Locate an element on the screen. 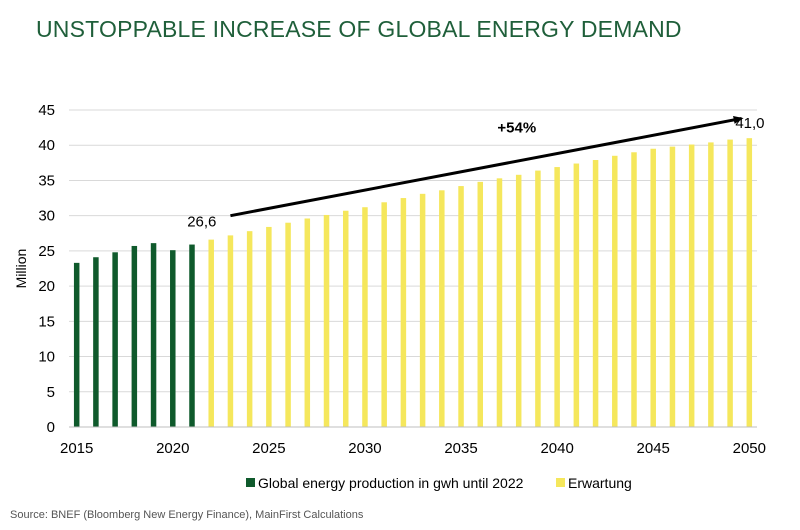 Image resolution: width=800 pixels, height=530 pixels. x-tick-label: 2020 is located at coordinates (172, 448).